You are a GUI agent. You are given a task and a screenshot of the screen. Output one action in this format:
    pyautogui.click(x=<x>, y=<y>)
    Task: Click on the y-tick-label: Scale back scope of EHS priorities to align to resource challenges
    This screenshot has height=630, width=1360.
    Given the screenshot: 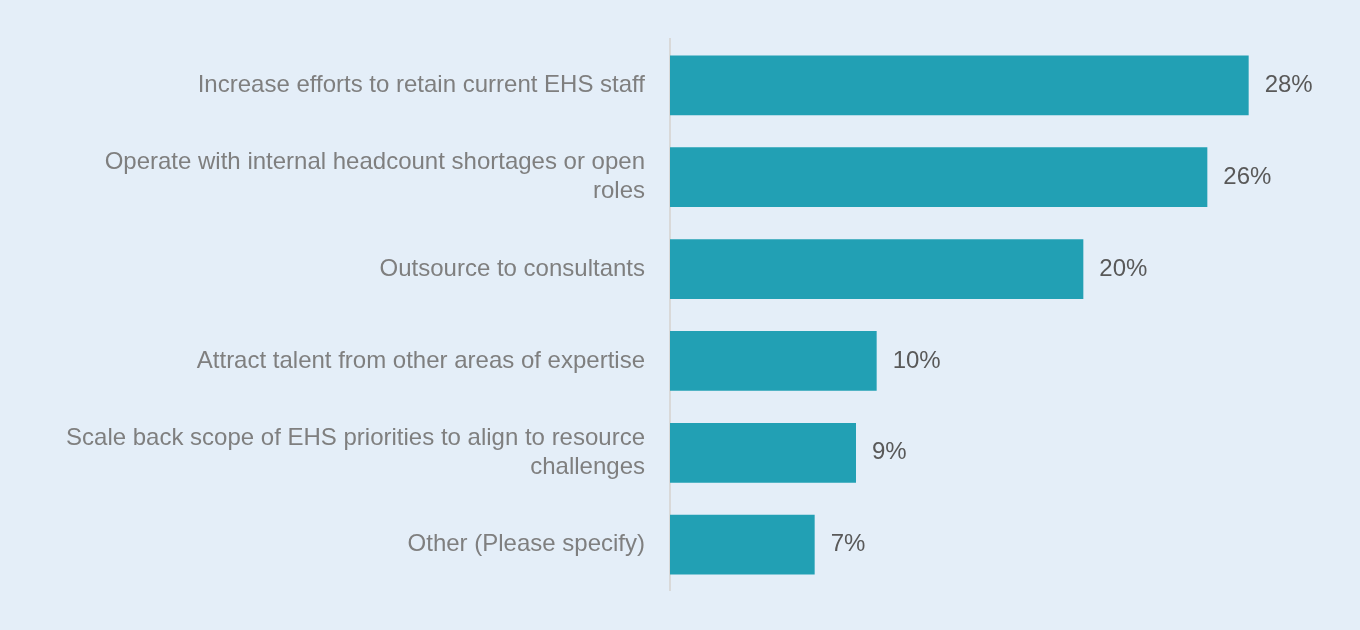 What is the action you would take?
    pyautogui.click(x=355, y=451)
    